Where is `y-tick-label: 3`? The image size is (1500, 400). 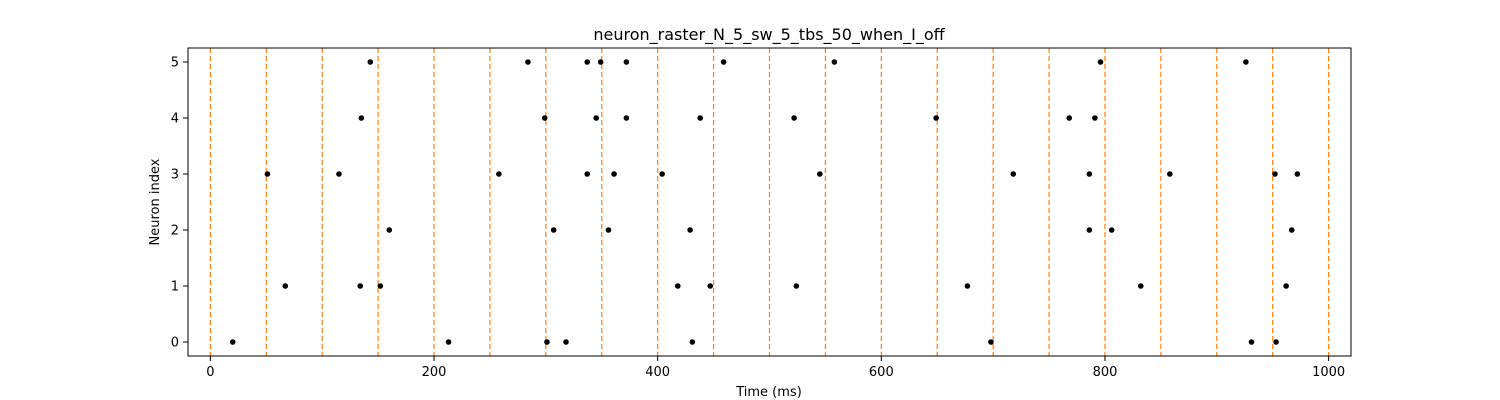
y-tick-label: 3 is located at coordinates (175, 175).